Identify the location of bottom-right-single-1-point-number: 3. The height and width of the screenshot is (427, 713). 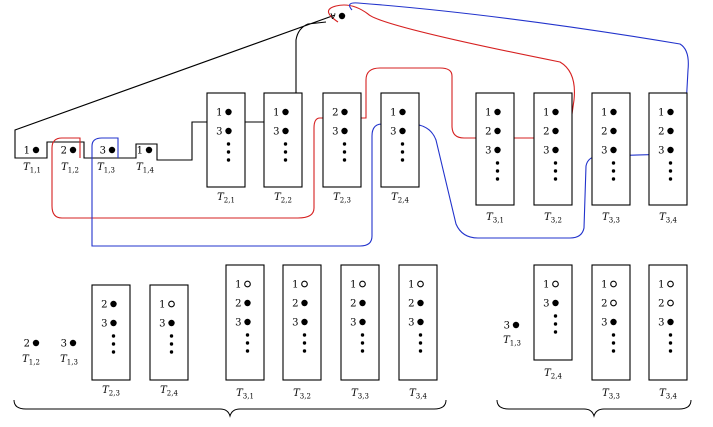
(507, 326).